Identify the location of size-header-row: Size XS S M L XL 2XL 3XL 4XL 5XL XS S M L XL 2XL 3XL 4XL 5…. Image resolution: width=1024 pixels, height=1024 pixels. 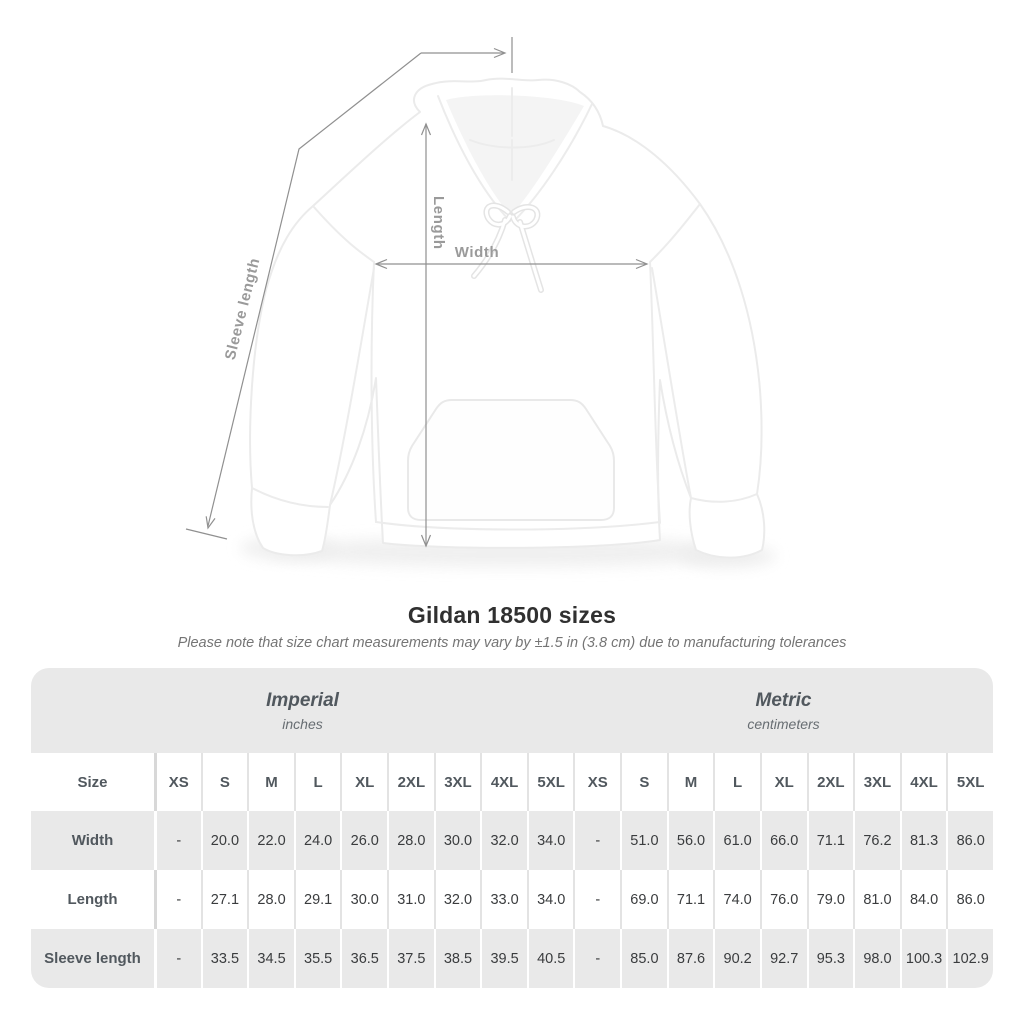
(512, 782).